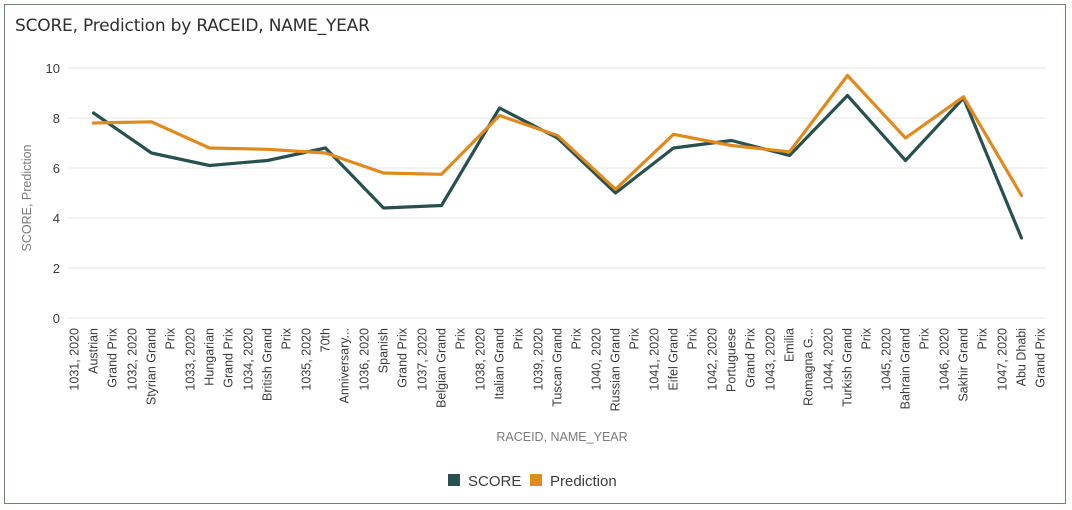 The width and height of the screenshot is (1072, 510). I want to click on x-tick-label: 1044, 2020, so click(829, 359).